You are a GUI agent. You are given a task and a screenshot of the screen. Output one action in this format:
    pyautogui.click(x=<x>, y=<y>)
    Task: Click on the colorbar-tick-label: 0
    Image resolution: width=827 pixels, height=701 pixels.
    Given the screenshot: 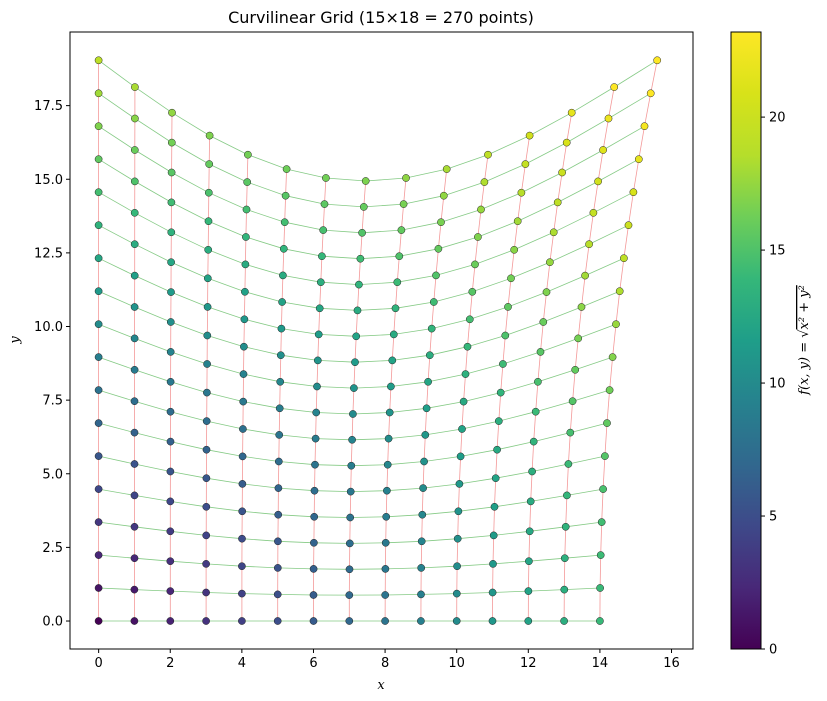 What is the action you would take?
    pyautogui.click(x=773, y=650)
    